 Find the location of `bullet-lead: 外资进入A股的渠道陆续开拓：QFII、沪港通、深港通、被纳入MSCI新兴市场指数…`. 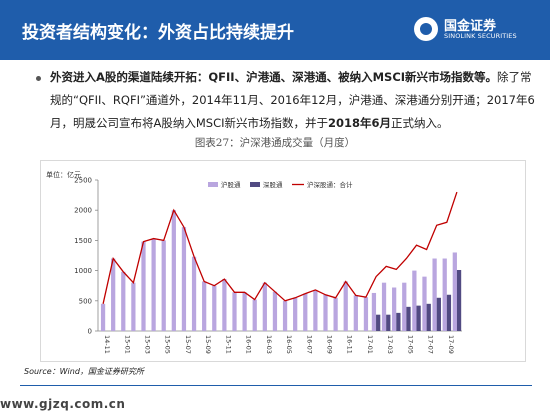

bullet-lead: 外资进入A股的渠道陆续开拓：QFII、沪港通、深港通、被纳入MSCI新兴市场指数… is located at coordinates (274, 77).